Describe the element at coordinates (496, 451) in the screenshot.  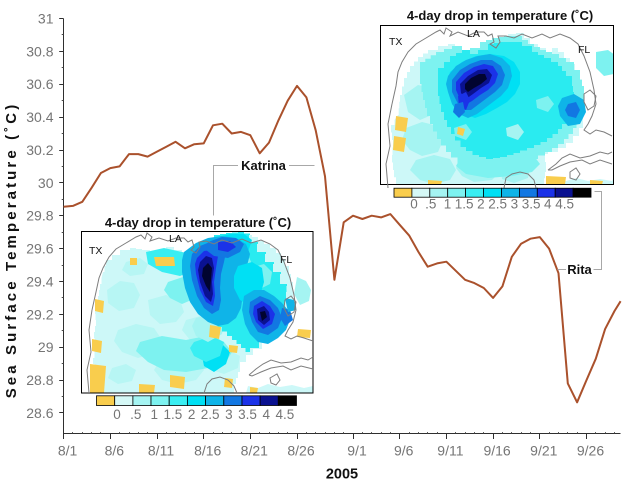
I see `svg-text: 9/16` at that location.